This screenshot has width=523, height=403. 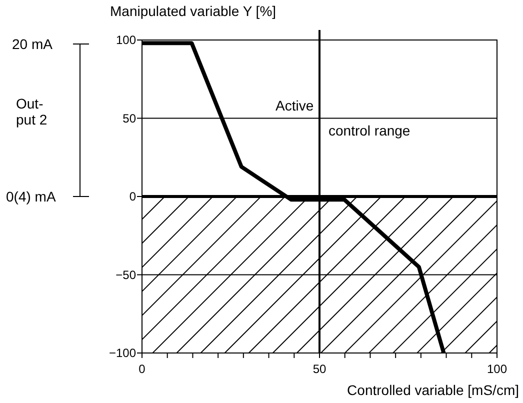 What do you see at coordinates (433, 390) in the screenshot?
I see `x-axis-title: Controlled variable [mS/cm]` at bounding box center [433, 390].